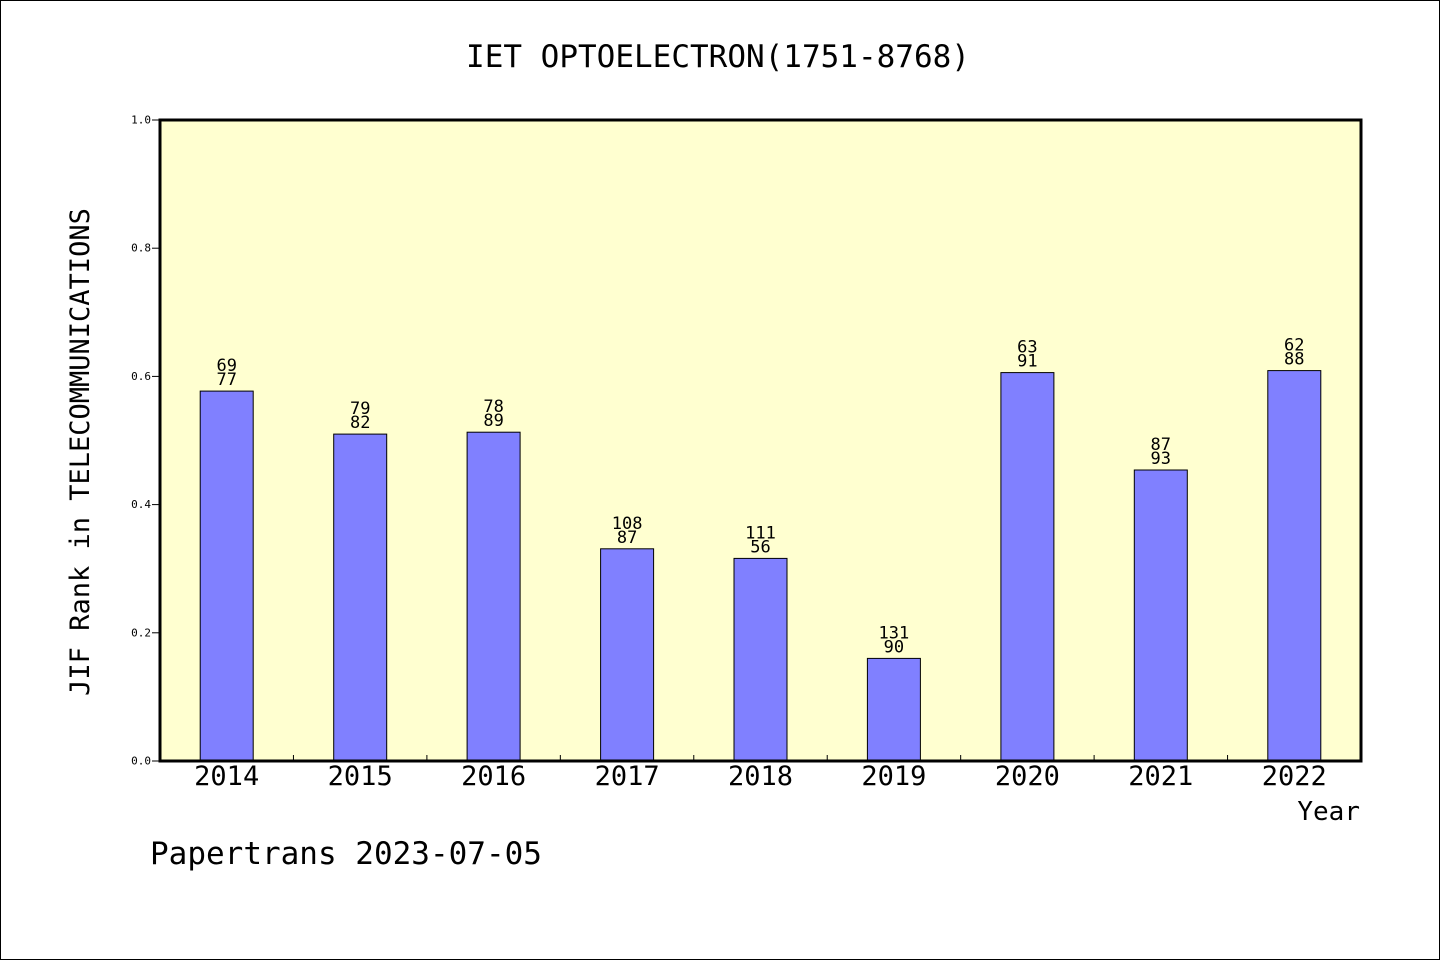  Describe the element at coordinates (493, 776) in the screenshot. I see `x-tick-label-2016: 2016` at that location.